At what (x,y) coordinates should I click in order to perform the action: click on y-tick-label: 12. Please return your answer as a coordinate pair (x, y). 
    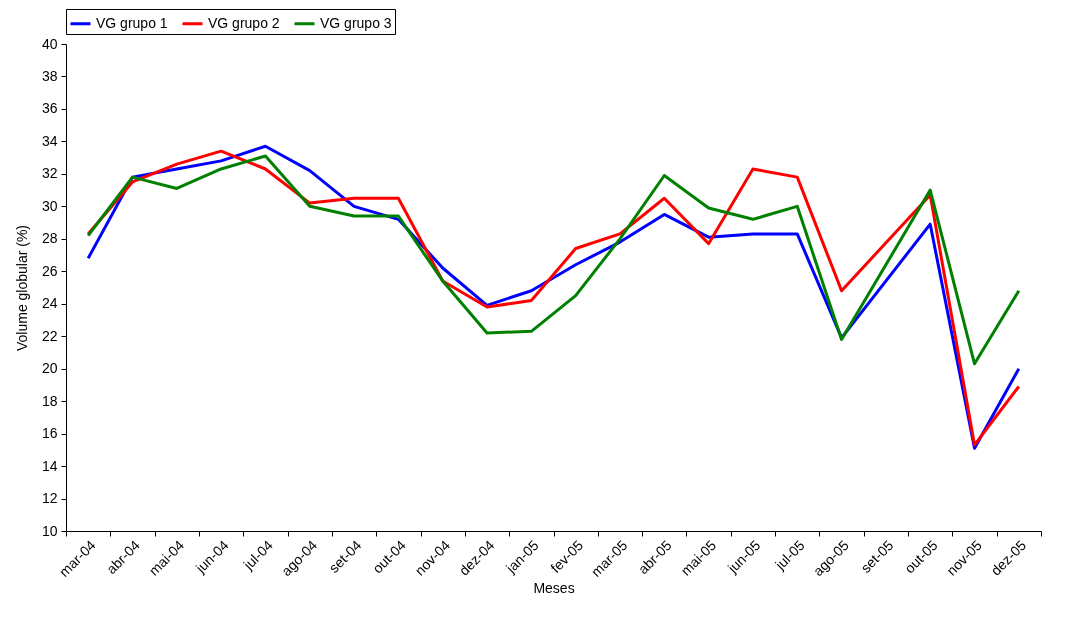
    Looking at the image, I should click on (49, 498).